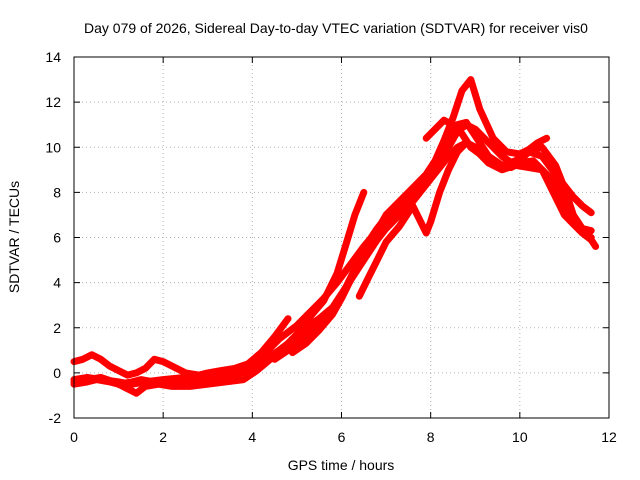 This screenshot has height=480, width=640. Describe the element at coordinates (609, 437) in the screenshot. I see `x-tick-label: 12` at that location.